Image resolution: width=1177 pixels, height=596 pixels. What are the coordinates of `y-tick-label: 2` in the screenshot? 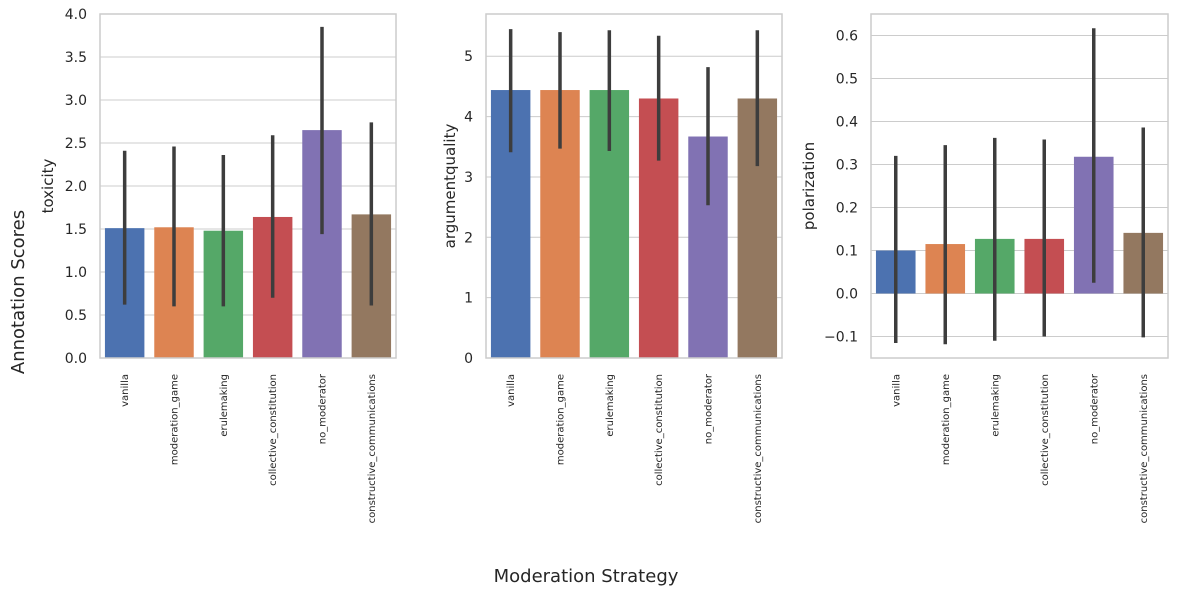 It's located at (468, 238).